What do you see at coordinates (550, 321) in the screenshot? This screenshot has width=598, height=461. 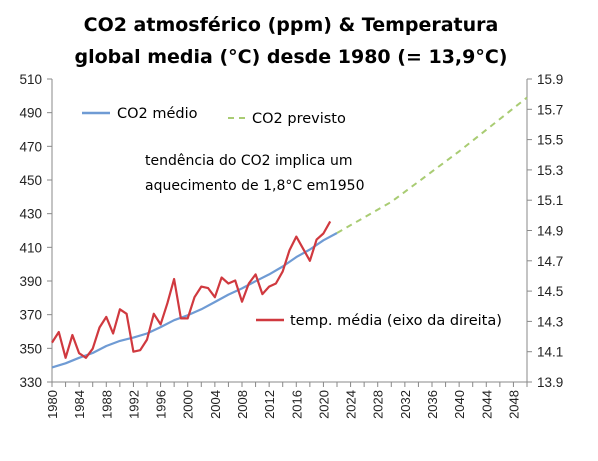 I see `right-tick-label: 14.3` at bounding box center [550, 321].